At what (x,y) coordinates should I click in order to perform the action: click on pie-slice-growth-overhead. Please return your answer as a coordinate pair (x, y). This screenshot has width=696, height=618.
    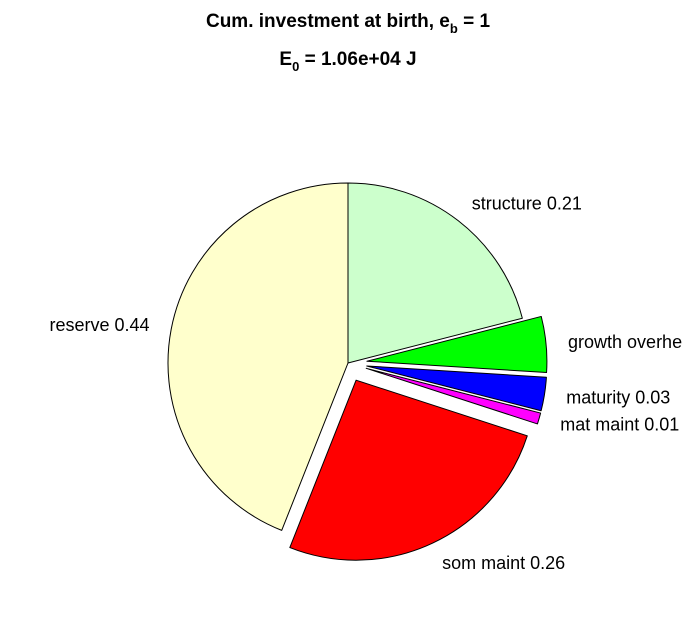
    Looking at the image, I should click on (457, 344).